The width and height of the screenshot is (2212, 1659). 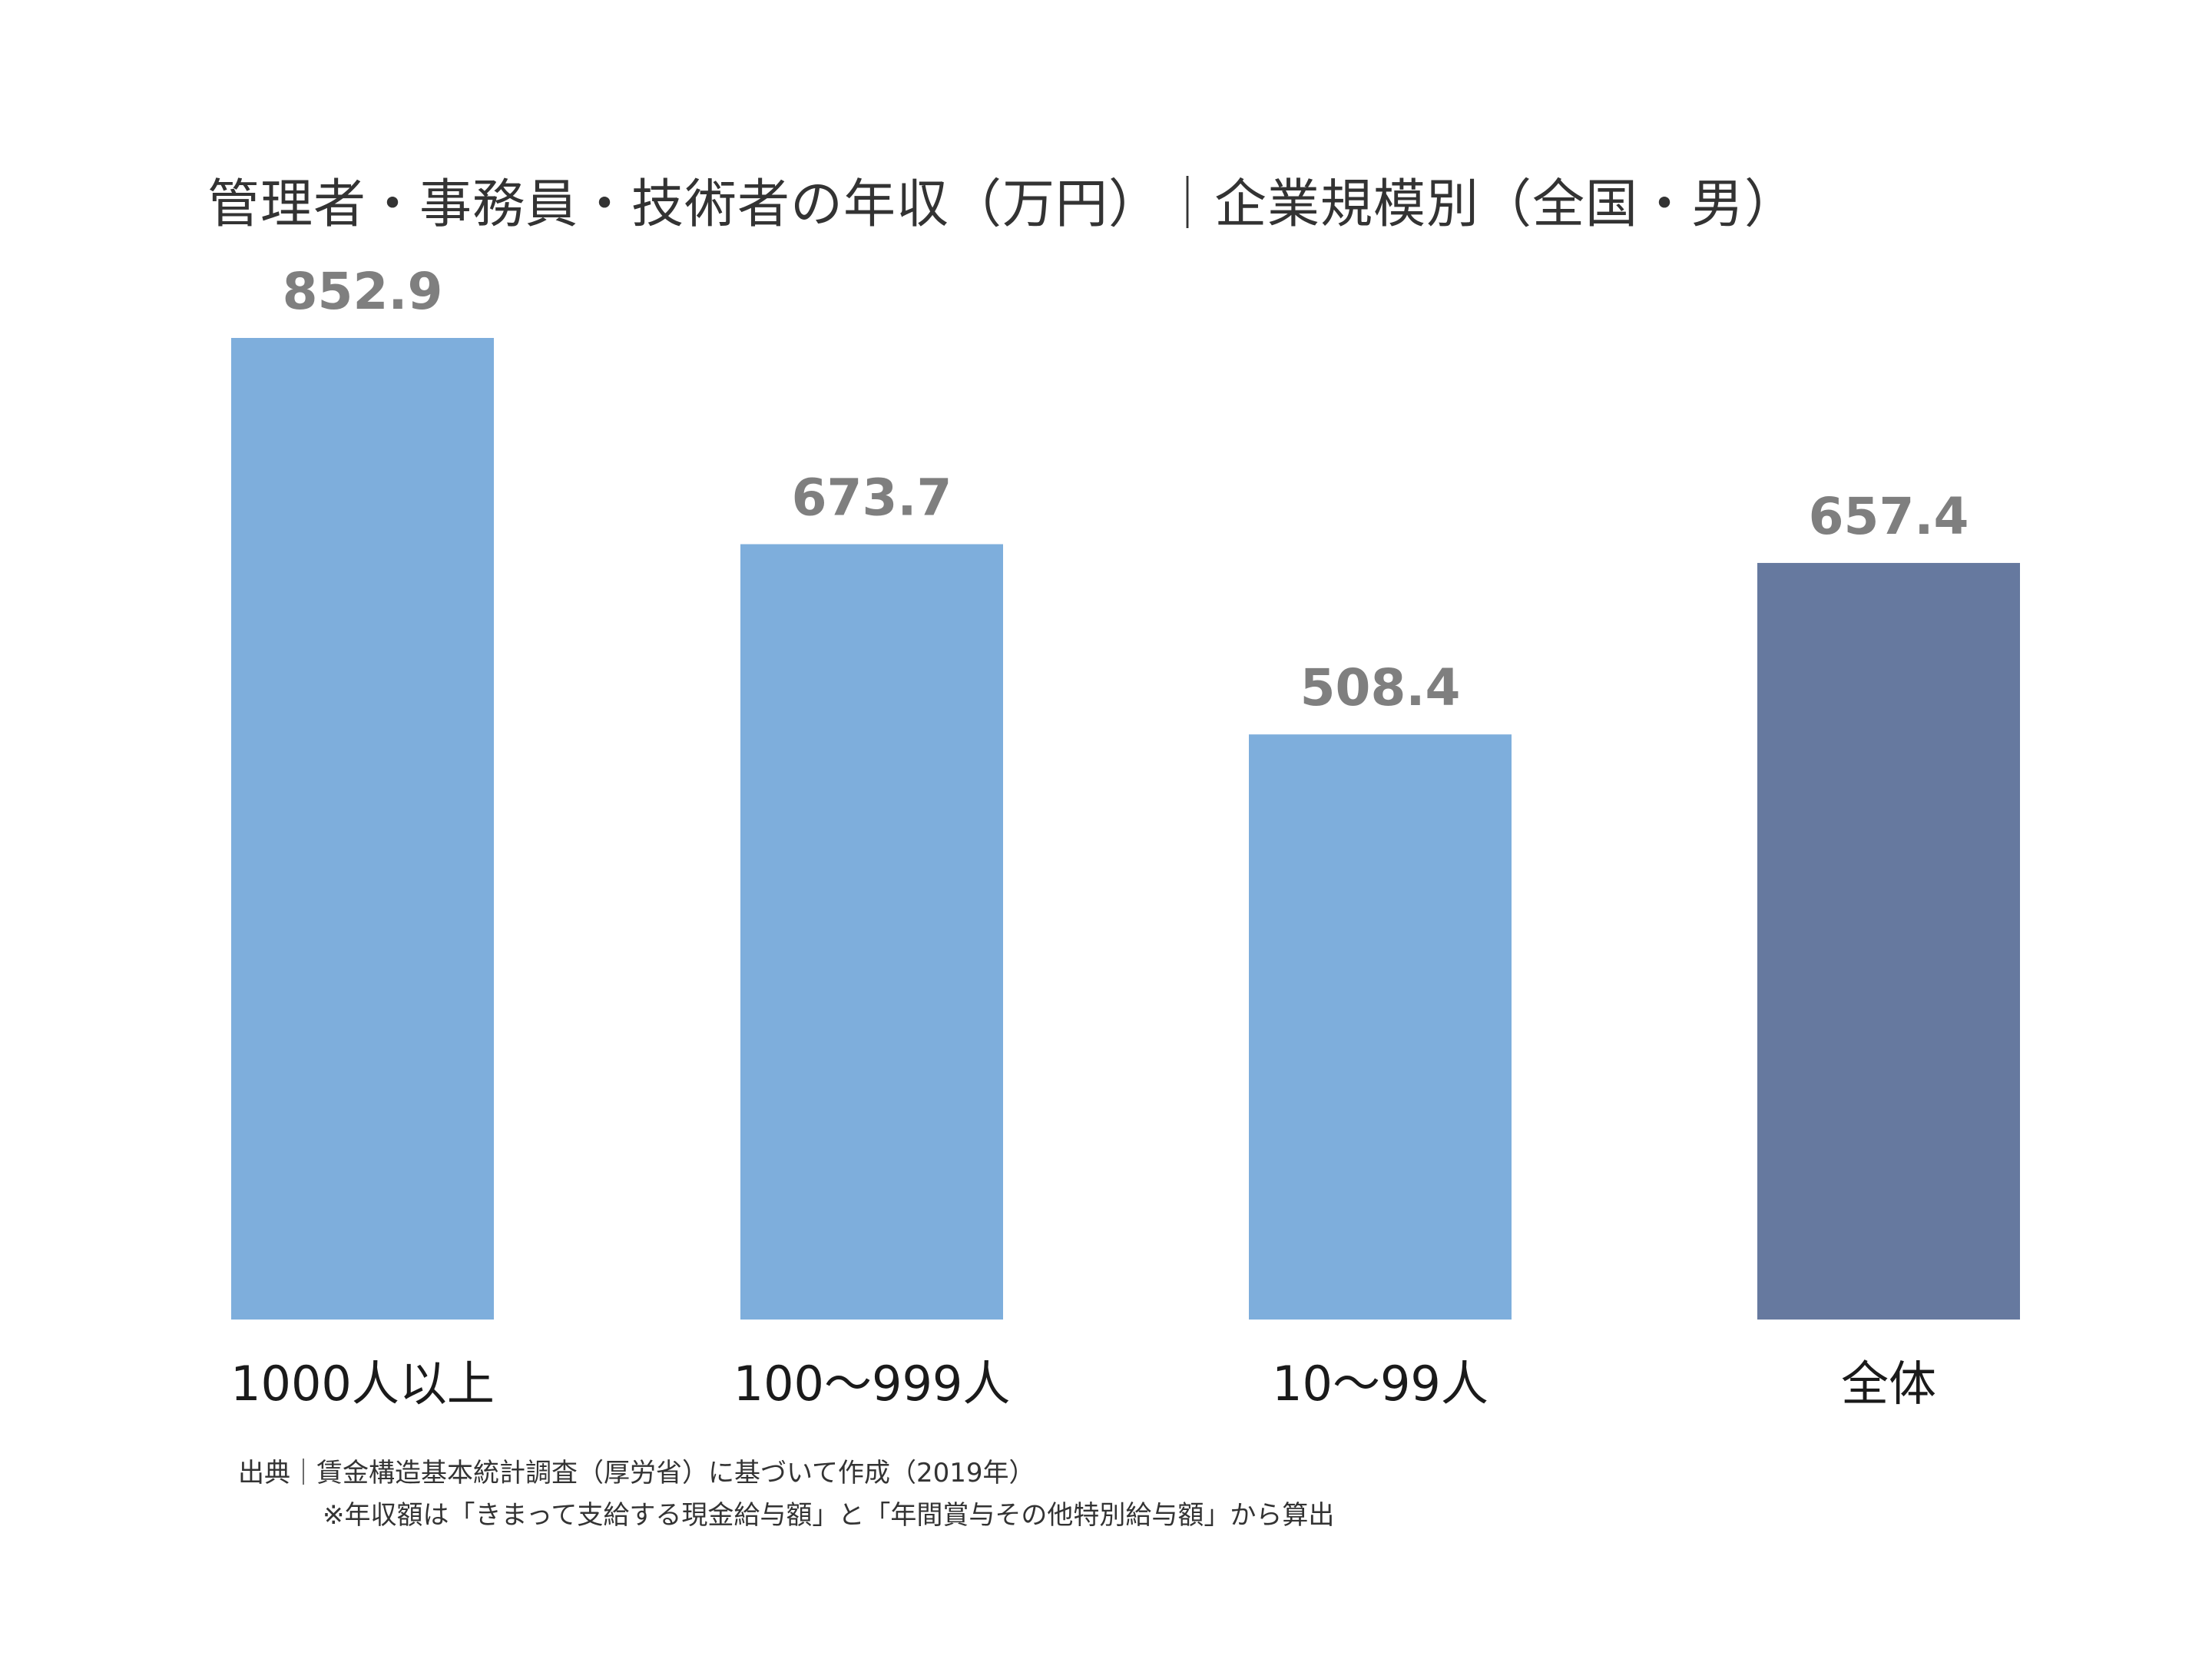 What do you see at coordinates (363, 291) in the screenshot?
I see `value-label-1: 852.9` at bounding box center [363, 291].